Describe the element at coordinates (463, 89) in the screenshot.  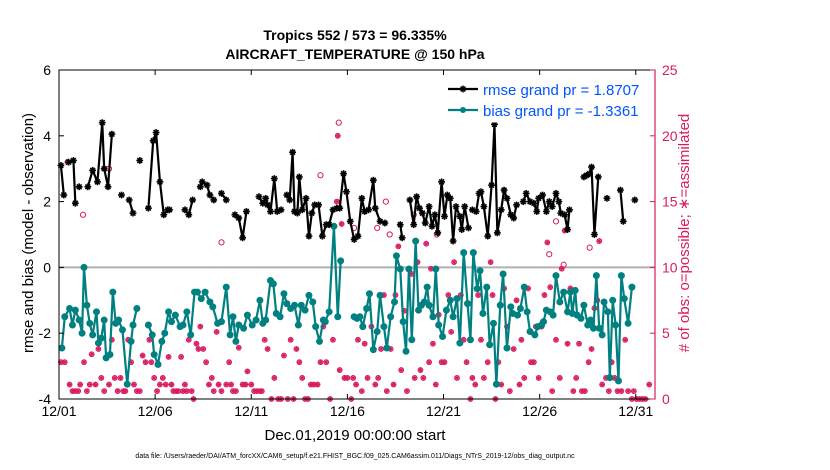
I see `legend-rmse-marker` at that location.